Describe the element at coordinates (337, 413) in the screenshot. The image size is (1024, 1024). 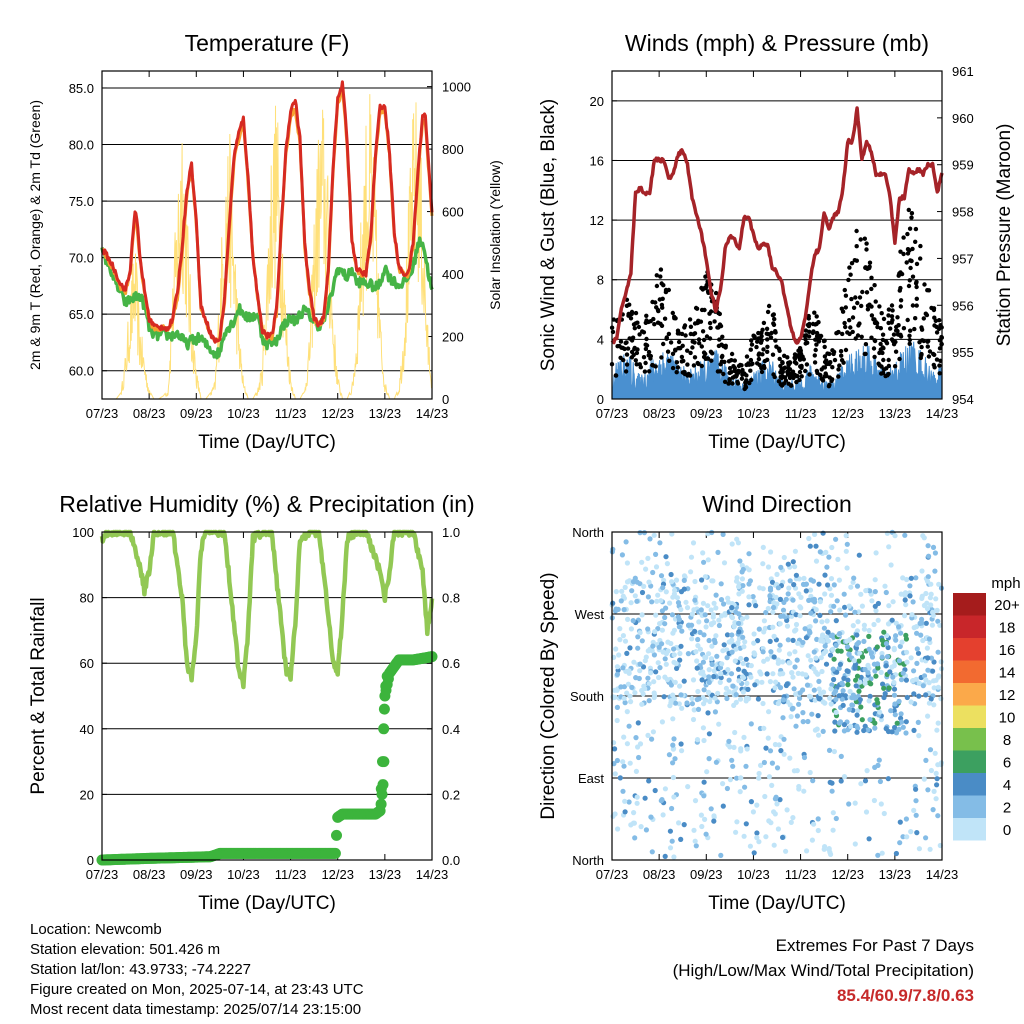
I see `temperature-xtick-label: 12/23` at that location.